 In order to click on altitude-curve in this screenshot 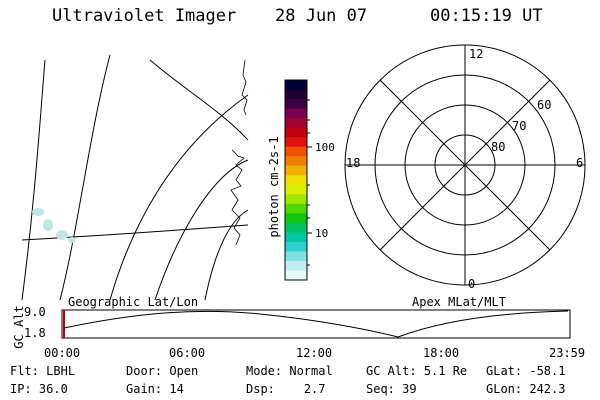, I will do `click(316, 324)`.